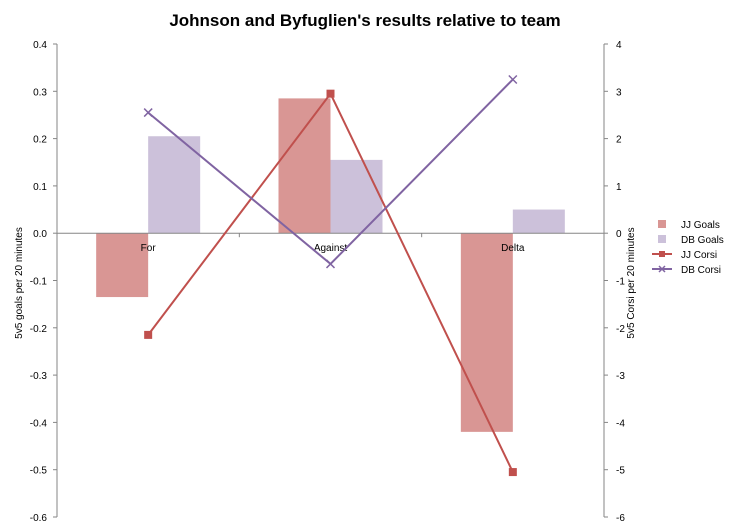 The image size is (730, 529). I want to click on y-tick-label: -0.2, so click(39, 329).